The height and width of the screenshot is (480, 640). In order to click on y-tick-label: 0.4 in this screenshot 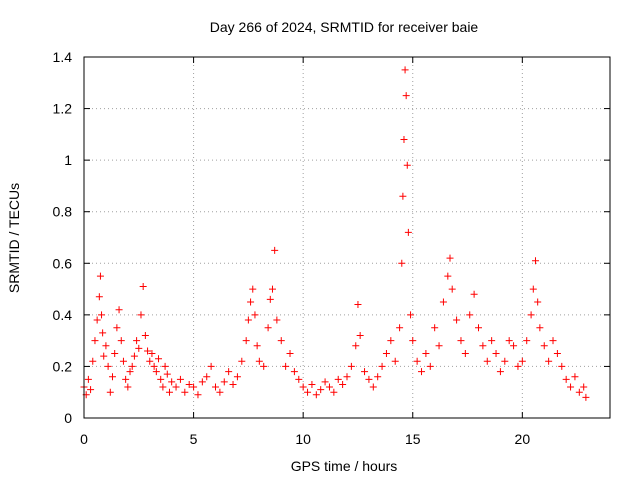, I will do `click(63, 315)`.